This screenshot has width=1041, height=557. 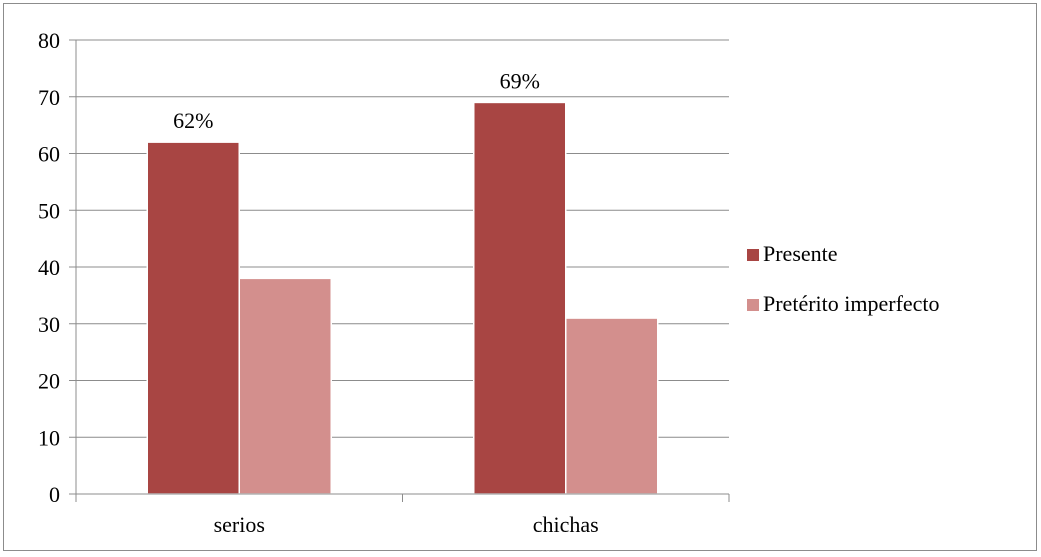 What do you see at coordinates (285, 386) in the screenshot?
I see `bar-serios-preterito-imperfecto` at bounding box center [285, 386].